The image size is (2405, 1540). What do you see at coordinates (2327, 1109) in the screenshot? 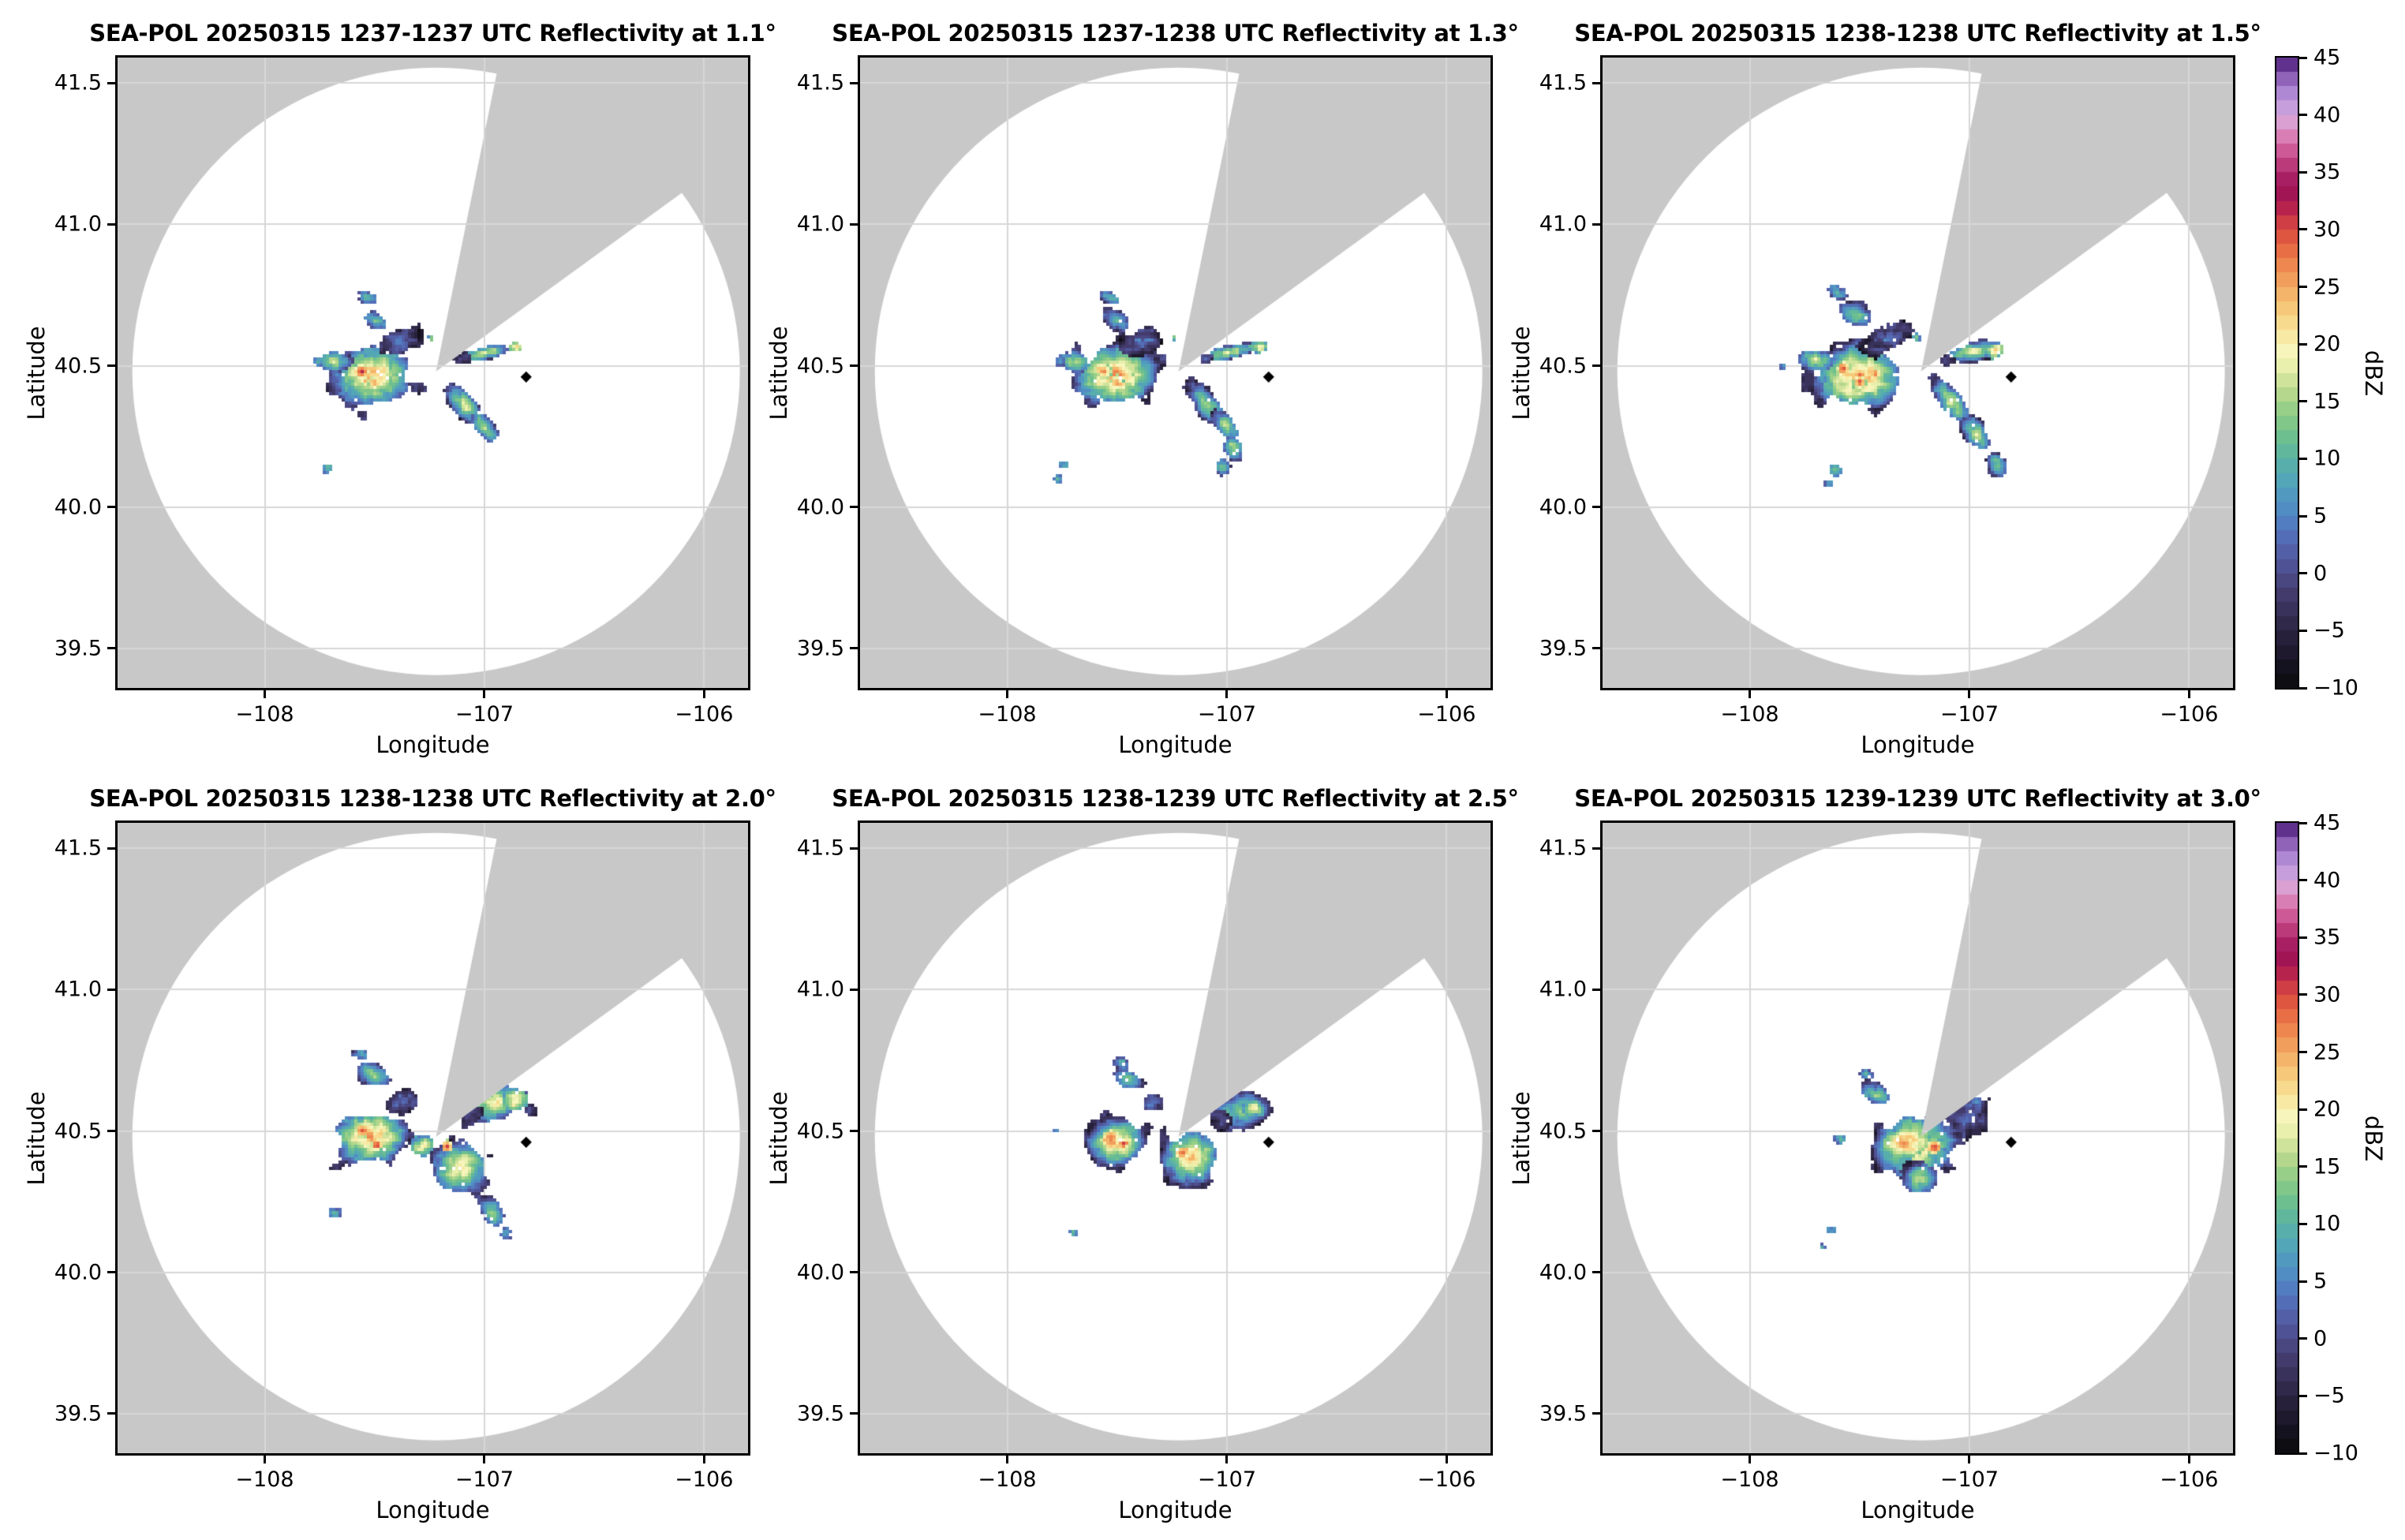
I see `colorbar-tick-label: 20` at bounding box center [2327, 1109].